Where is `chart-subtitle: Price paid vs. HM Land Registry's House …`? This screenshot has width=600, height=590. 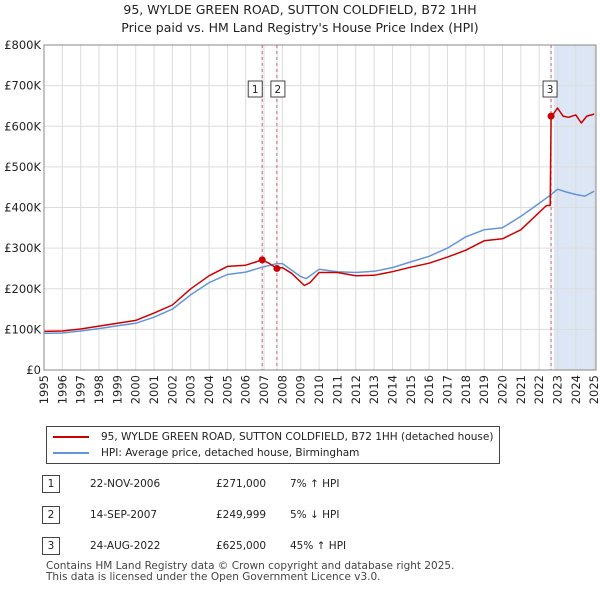 chart-subtitle: Price paid vs. HM Land Registry's House … is located at coordinates (300, 27).